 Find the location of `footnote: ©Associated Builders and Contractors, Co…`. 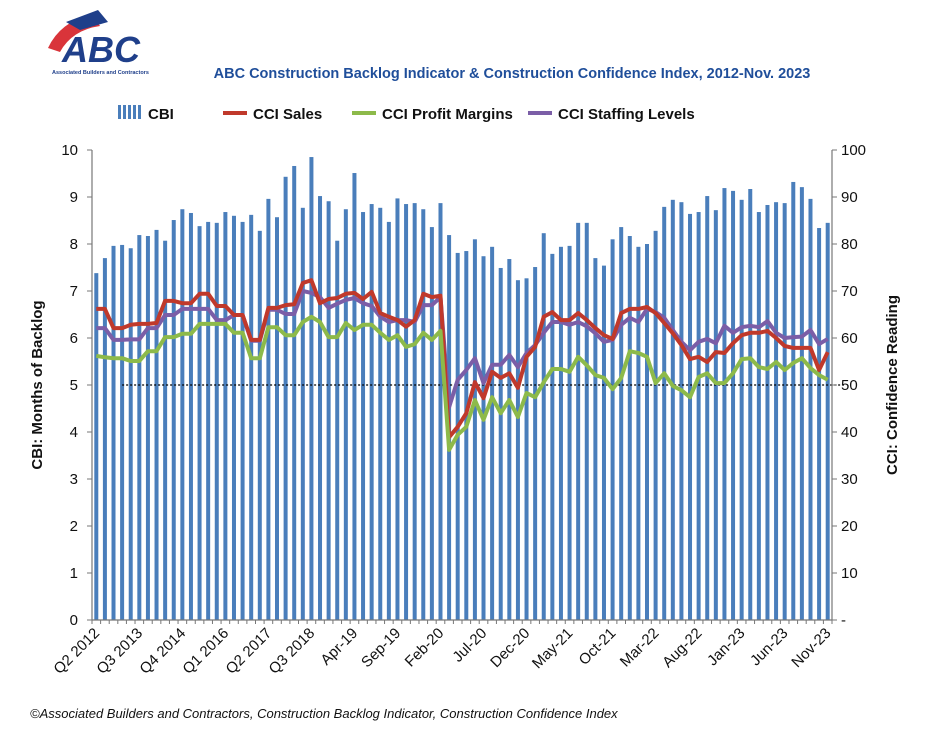

footnote: ©Associated Builders and Contractors, Co… is located at coordinates (324, 713).